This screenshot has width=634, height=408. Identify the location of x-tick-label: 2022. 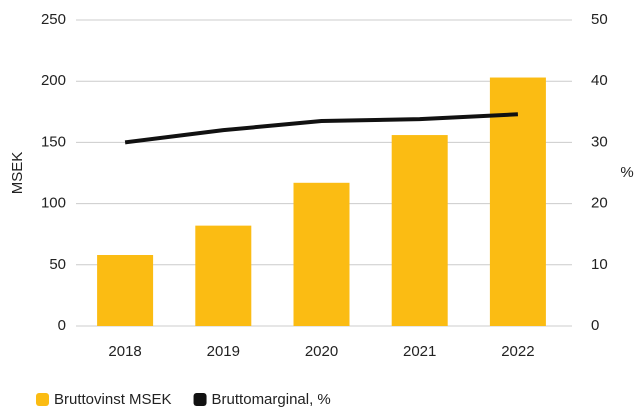
(517, 351).